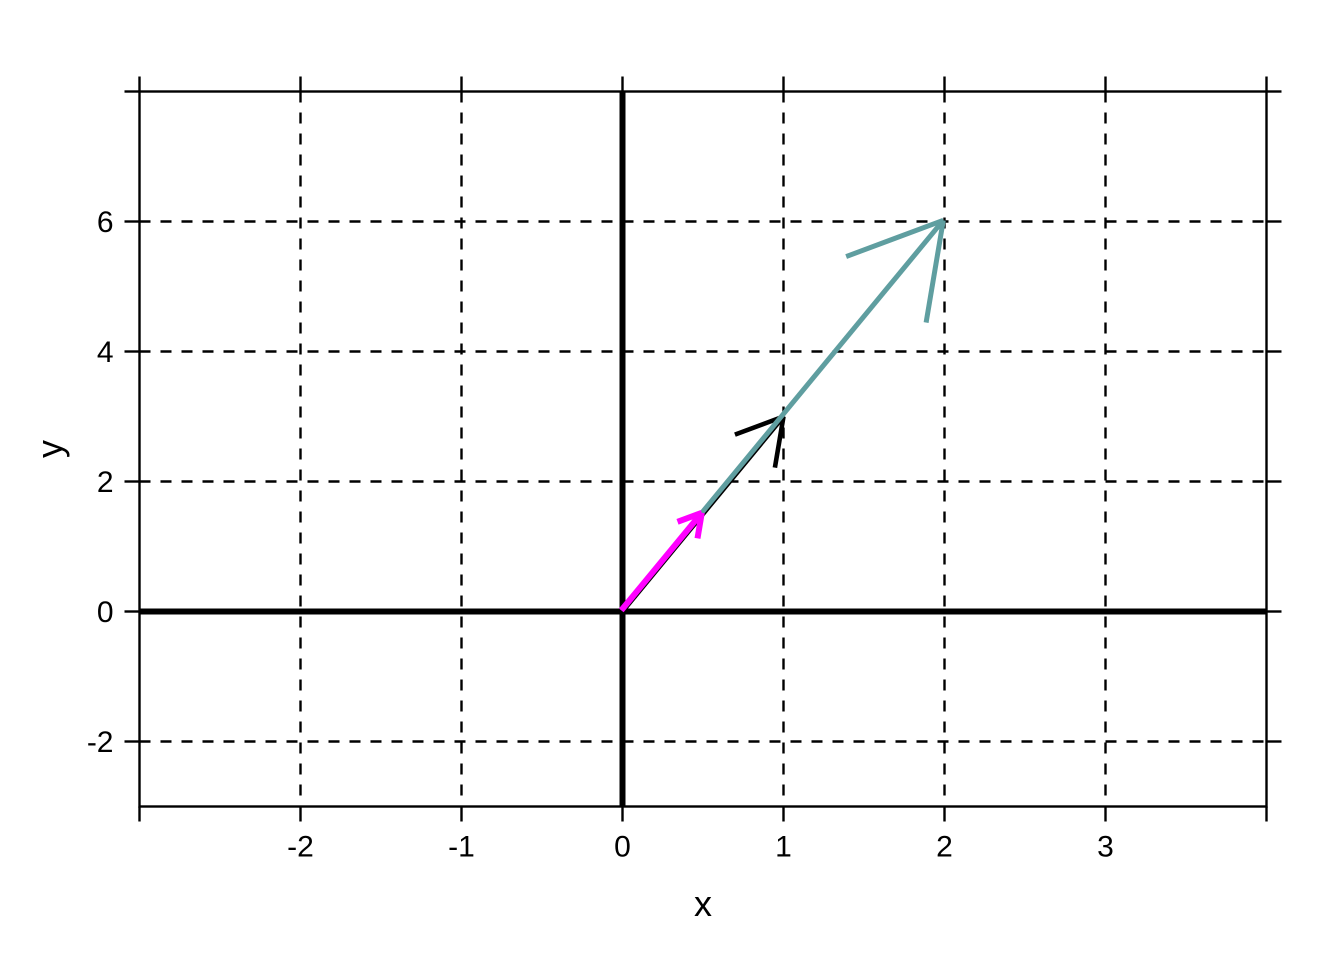 This screenshot has height=965, width=1344. I want to click on x-axis-title: x, so click(703, 903).